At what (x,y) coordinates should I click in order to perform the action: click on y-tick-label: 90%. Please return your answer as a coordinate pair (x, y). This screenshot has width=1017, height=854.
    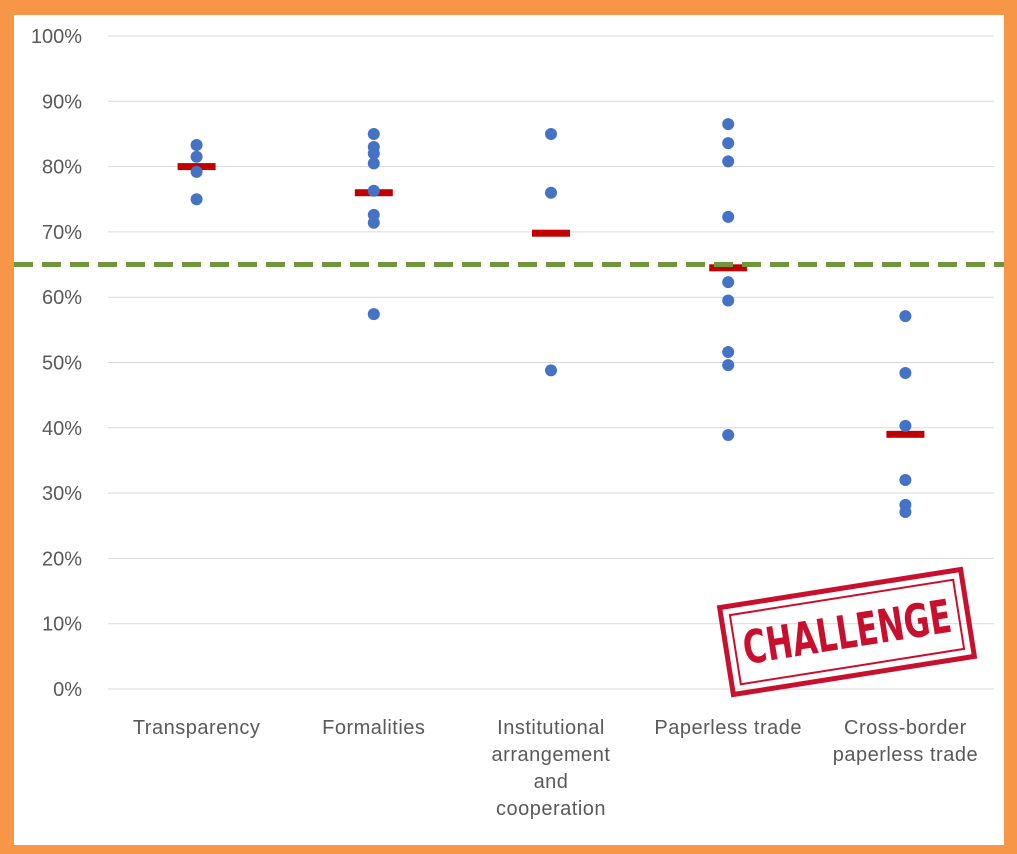
    Looking at the image, I should click on (62, 102).